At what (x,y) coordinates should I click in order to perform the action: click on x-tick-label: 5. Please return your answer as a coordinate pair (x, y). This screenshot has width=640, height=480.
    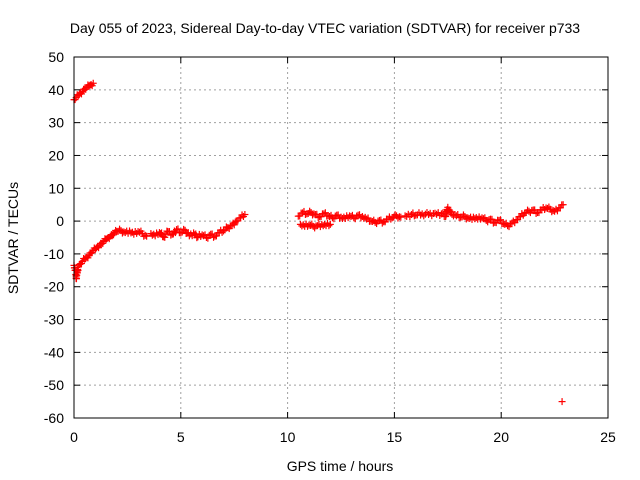
    Looking at the image, I should click on (181, 437).